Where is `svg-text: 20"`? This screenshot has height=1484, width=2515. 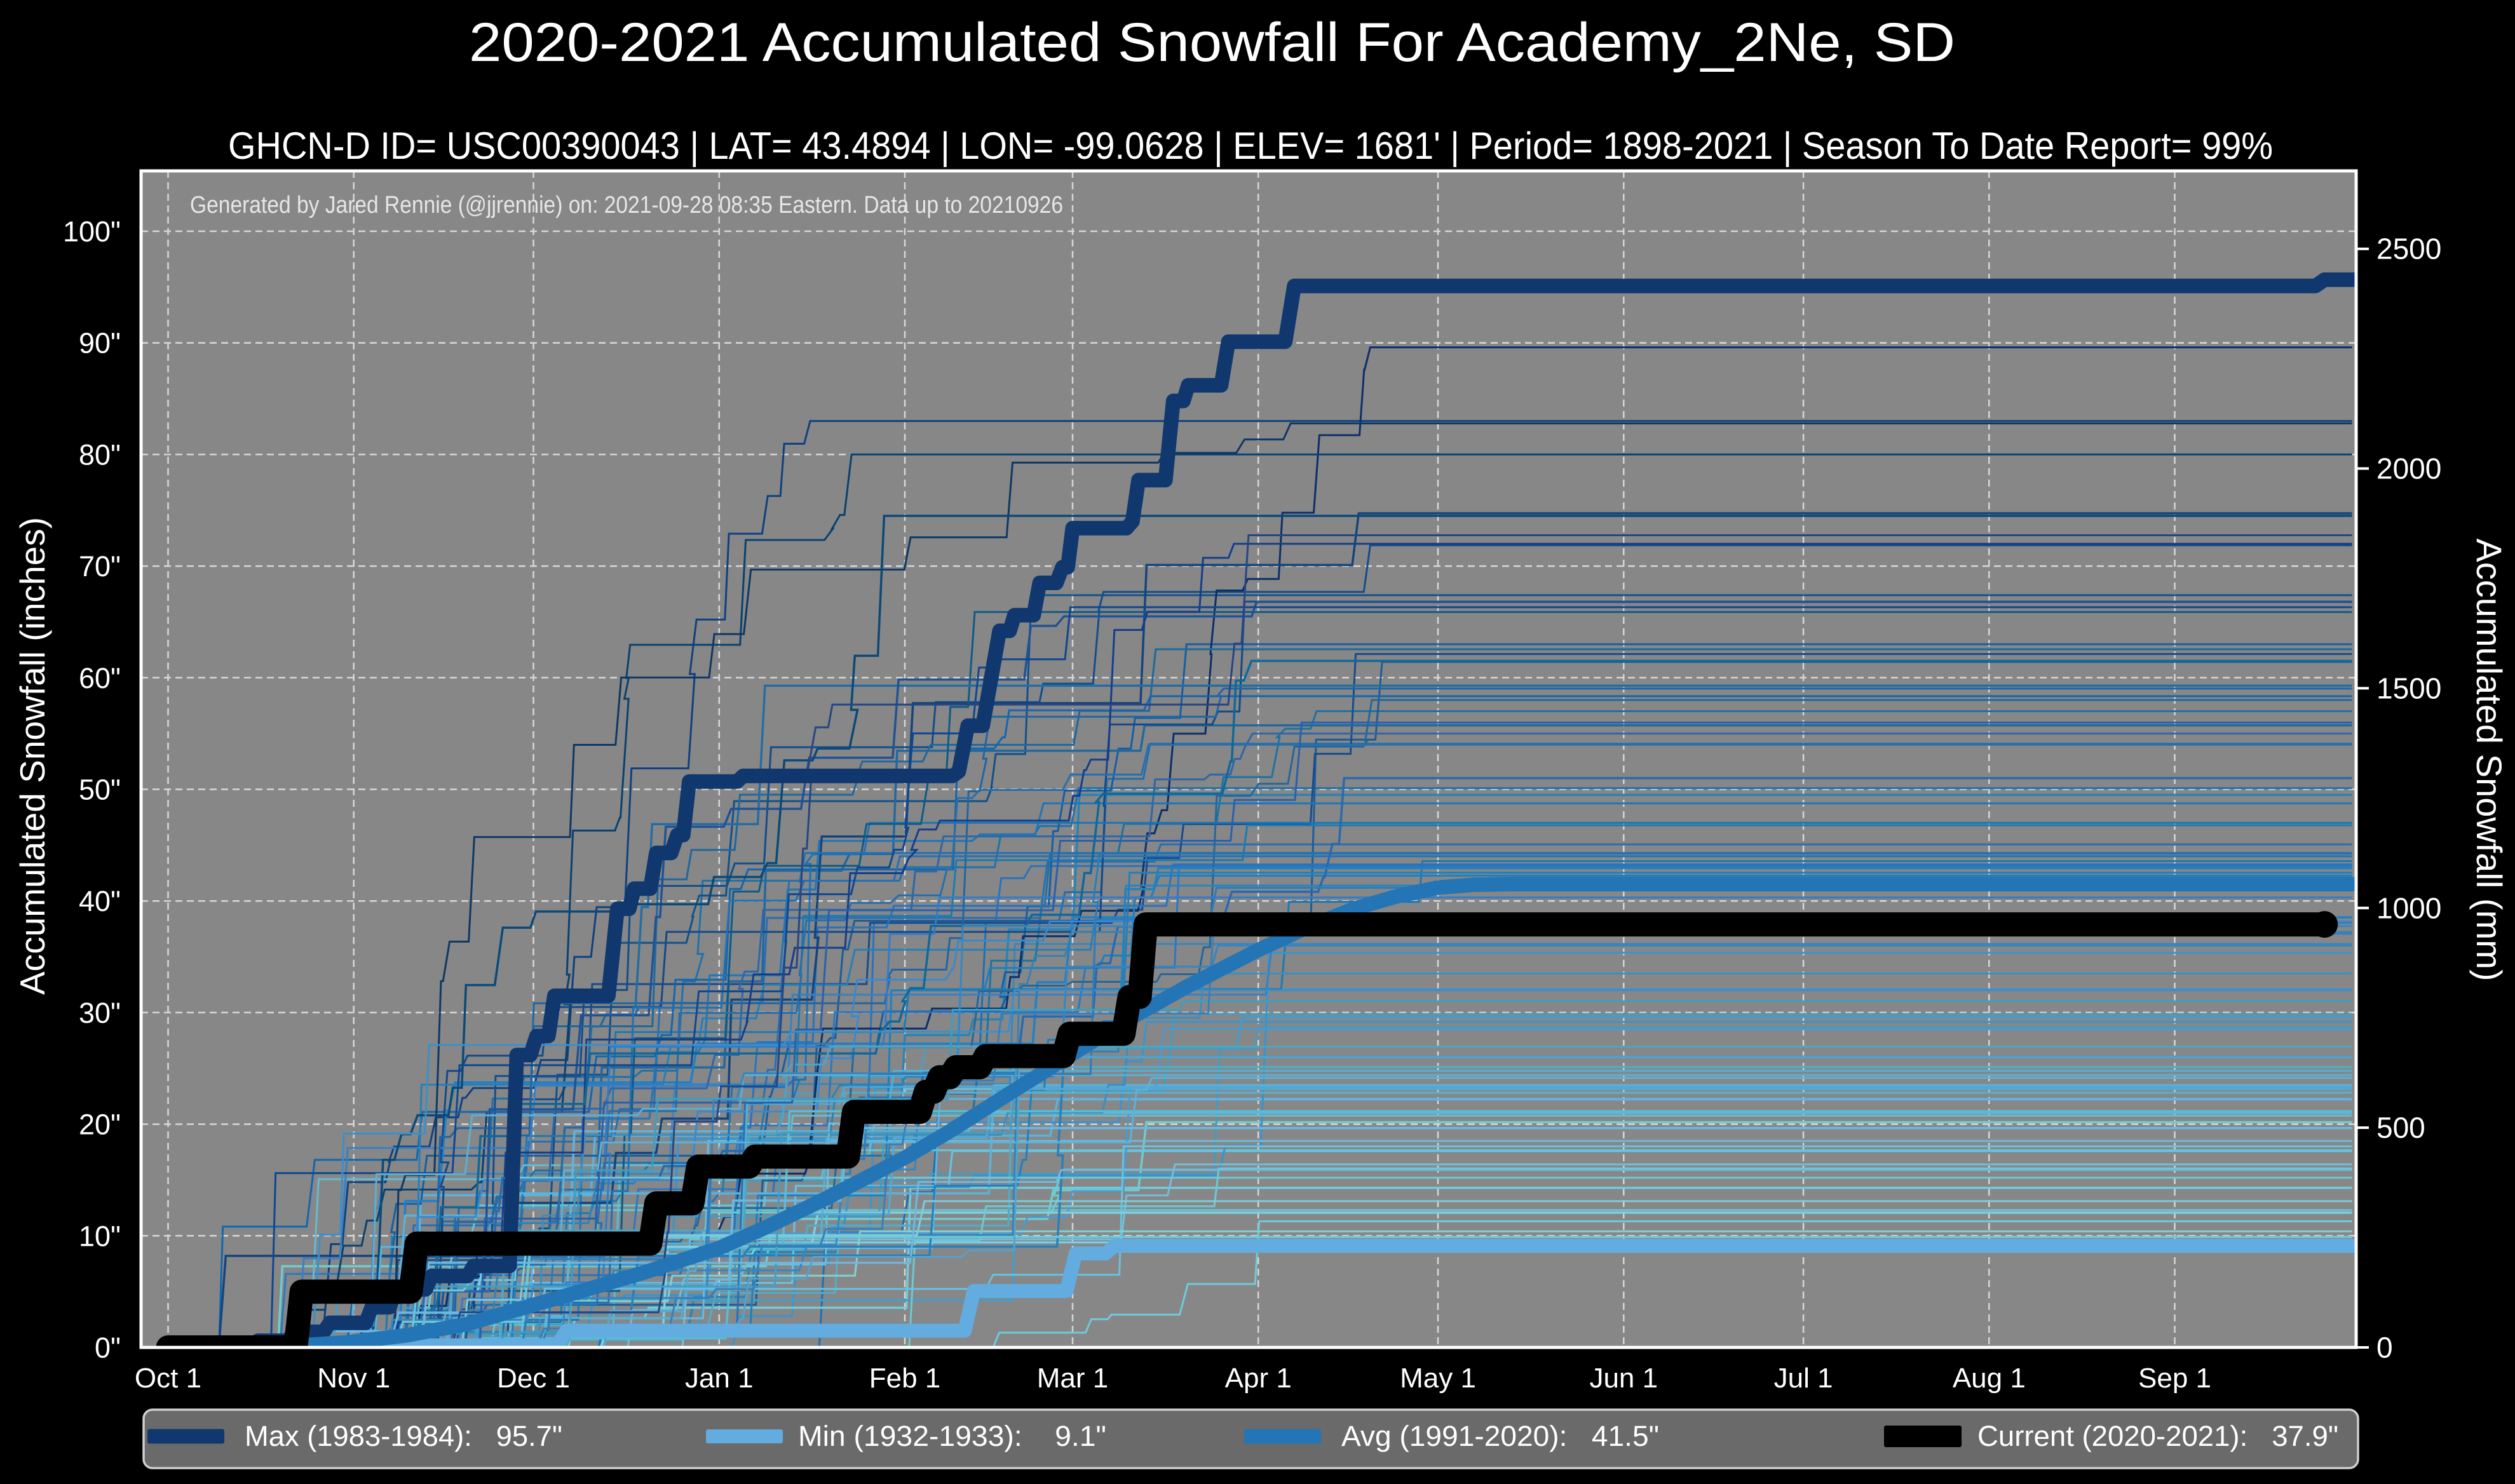 svg-text: 20" is located at coordinates (100, 1125).